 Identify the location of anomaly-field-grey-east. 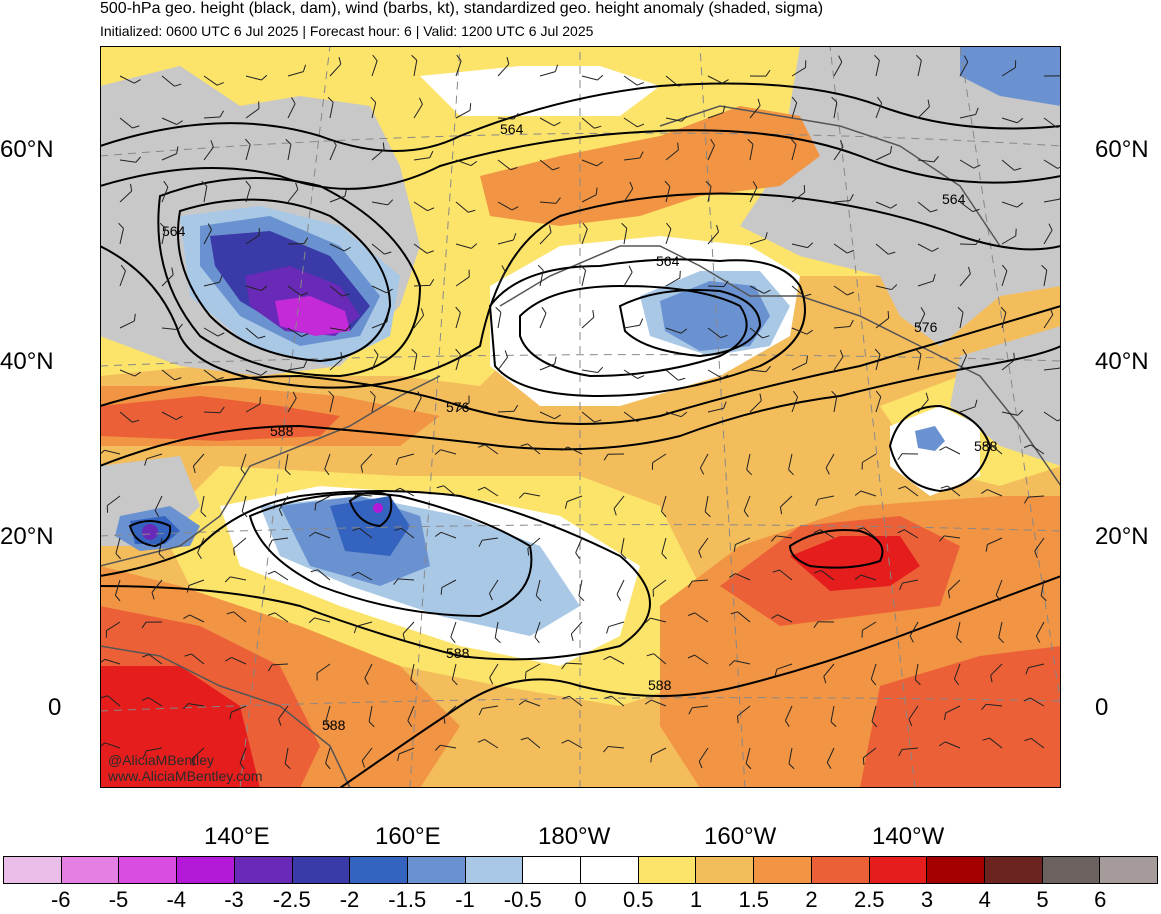
(1005, 396).